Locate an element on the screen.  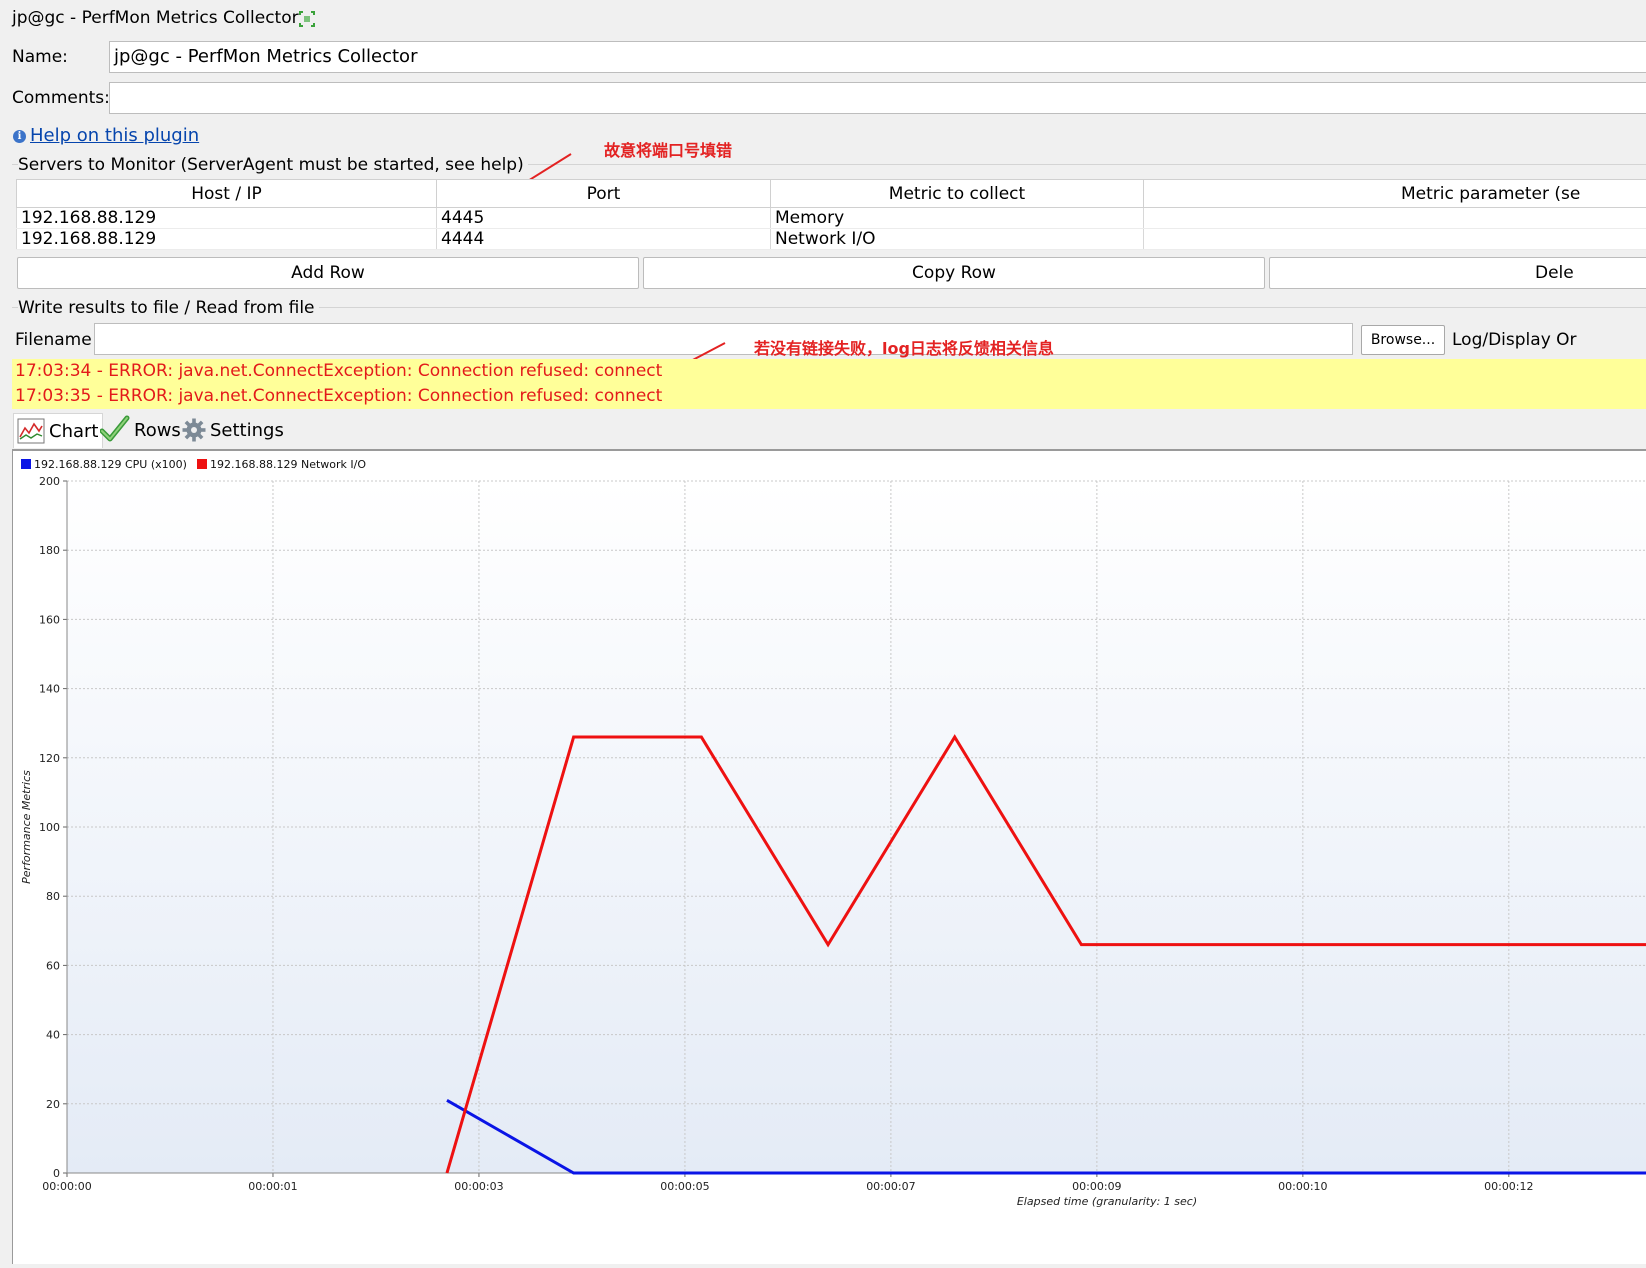
legend-label: 192.168.88.129 Network I/O is located at coordinates (288, 464).